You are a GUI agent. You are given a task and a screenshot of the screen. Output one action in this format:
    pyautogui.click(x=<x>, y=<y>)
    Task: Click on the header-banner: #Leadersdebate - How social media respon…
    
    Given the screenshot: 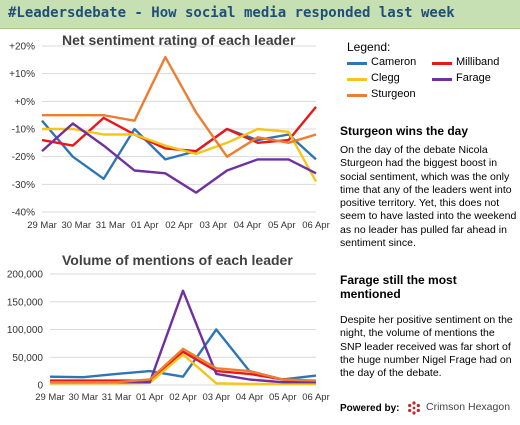 What is the action you would take?
    pyautogui.click(x=260, y=14)
    